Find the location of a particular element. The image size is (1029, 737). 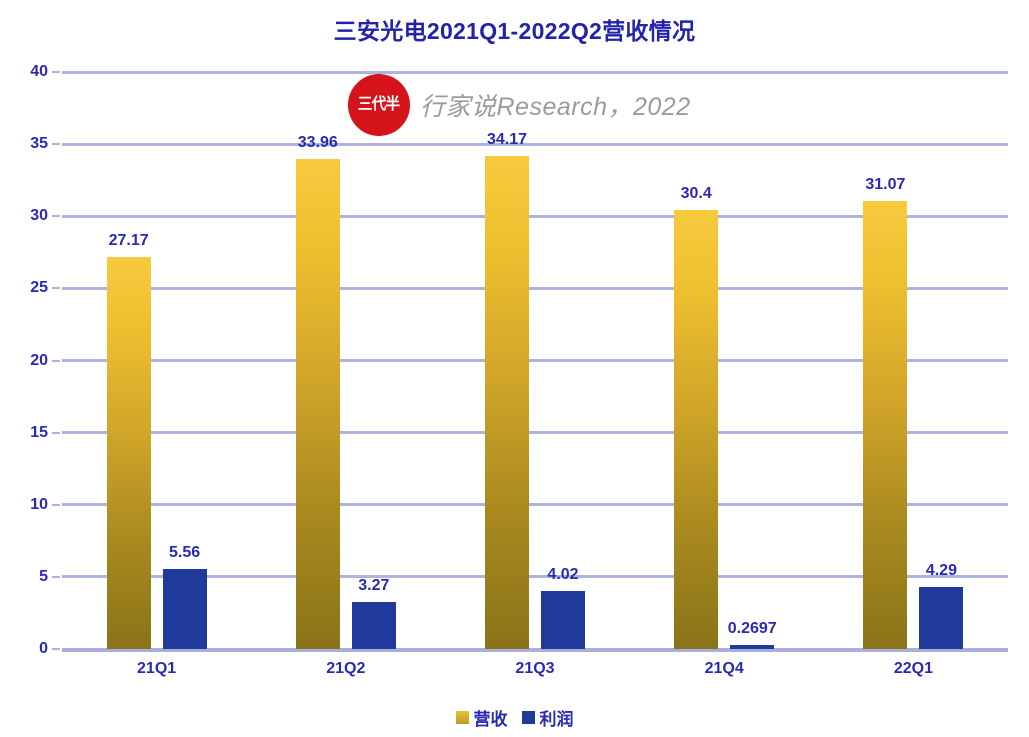

x-axis-labels: 21Q1 21Q2 21Q3 21Q4 22Q1 is located at coordinates (535, 673).